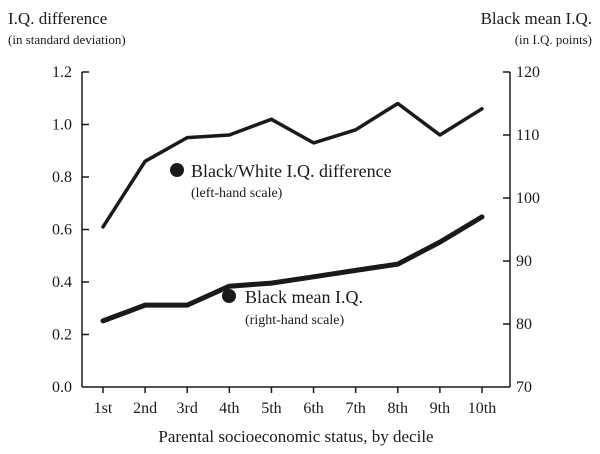 This screenshot has width=600, height=454. What do you see at coordinates (229, 296) in the screenshot?
I see `legend-marker-mean` at bounding box center [229, 296].